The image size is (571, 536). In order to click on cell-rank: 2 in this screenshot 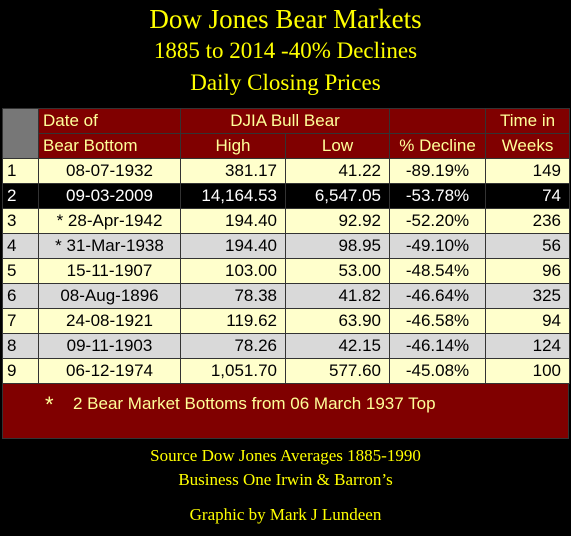, I will do `click(20, 196)`.